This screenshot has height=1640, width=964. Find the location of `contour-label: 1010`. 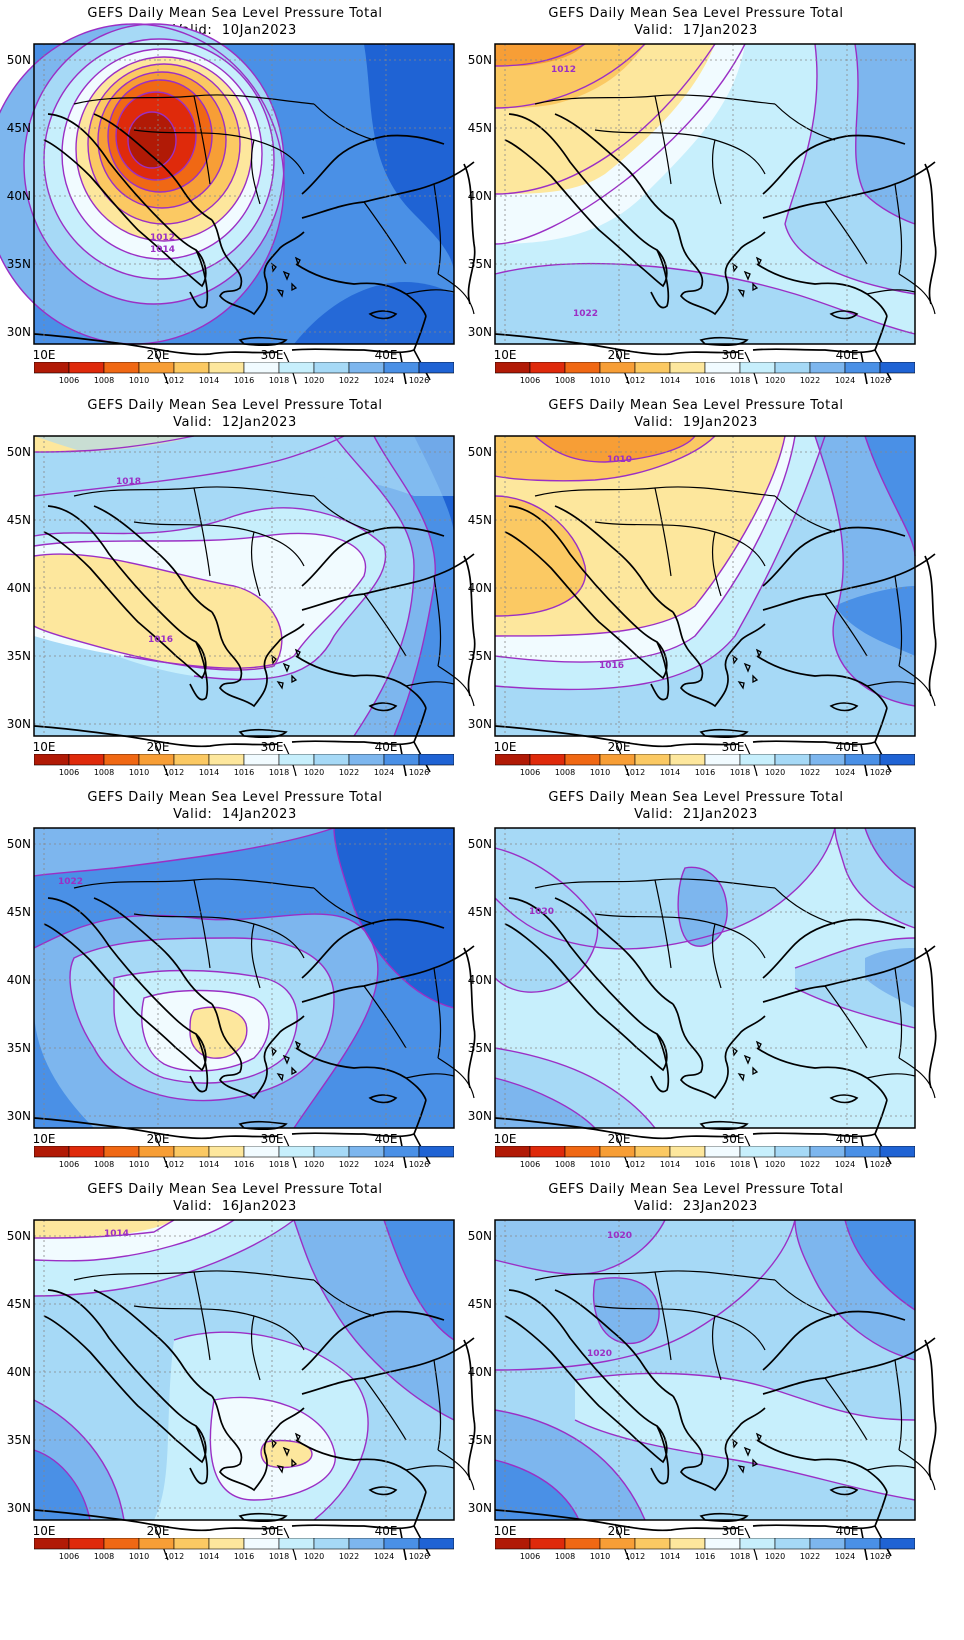

contour-label: 1010 is located at coordinates (619, 460).